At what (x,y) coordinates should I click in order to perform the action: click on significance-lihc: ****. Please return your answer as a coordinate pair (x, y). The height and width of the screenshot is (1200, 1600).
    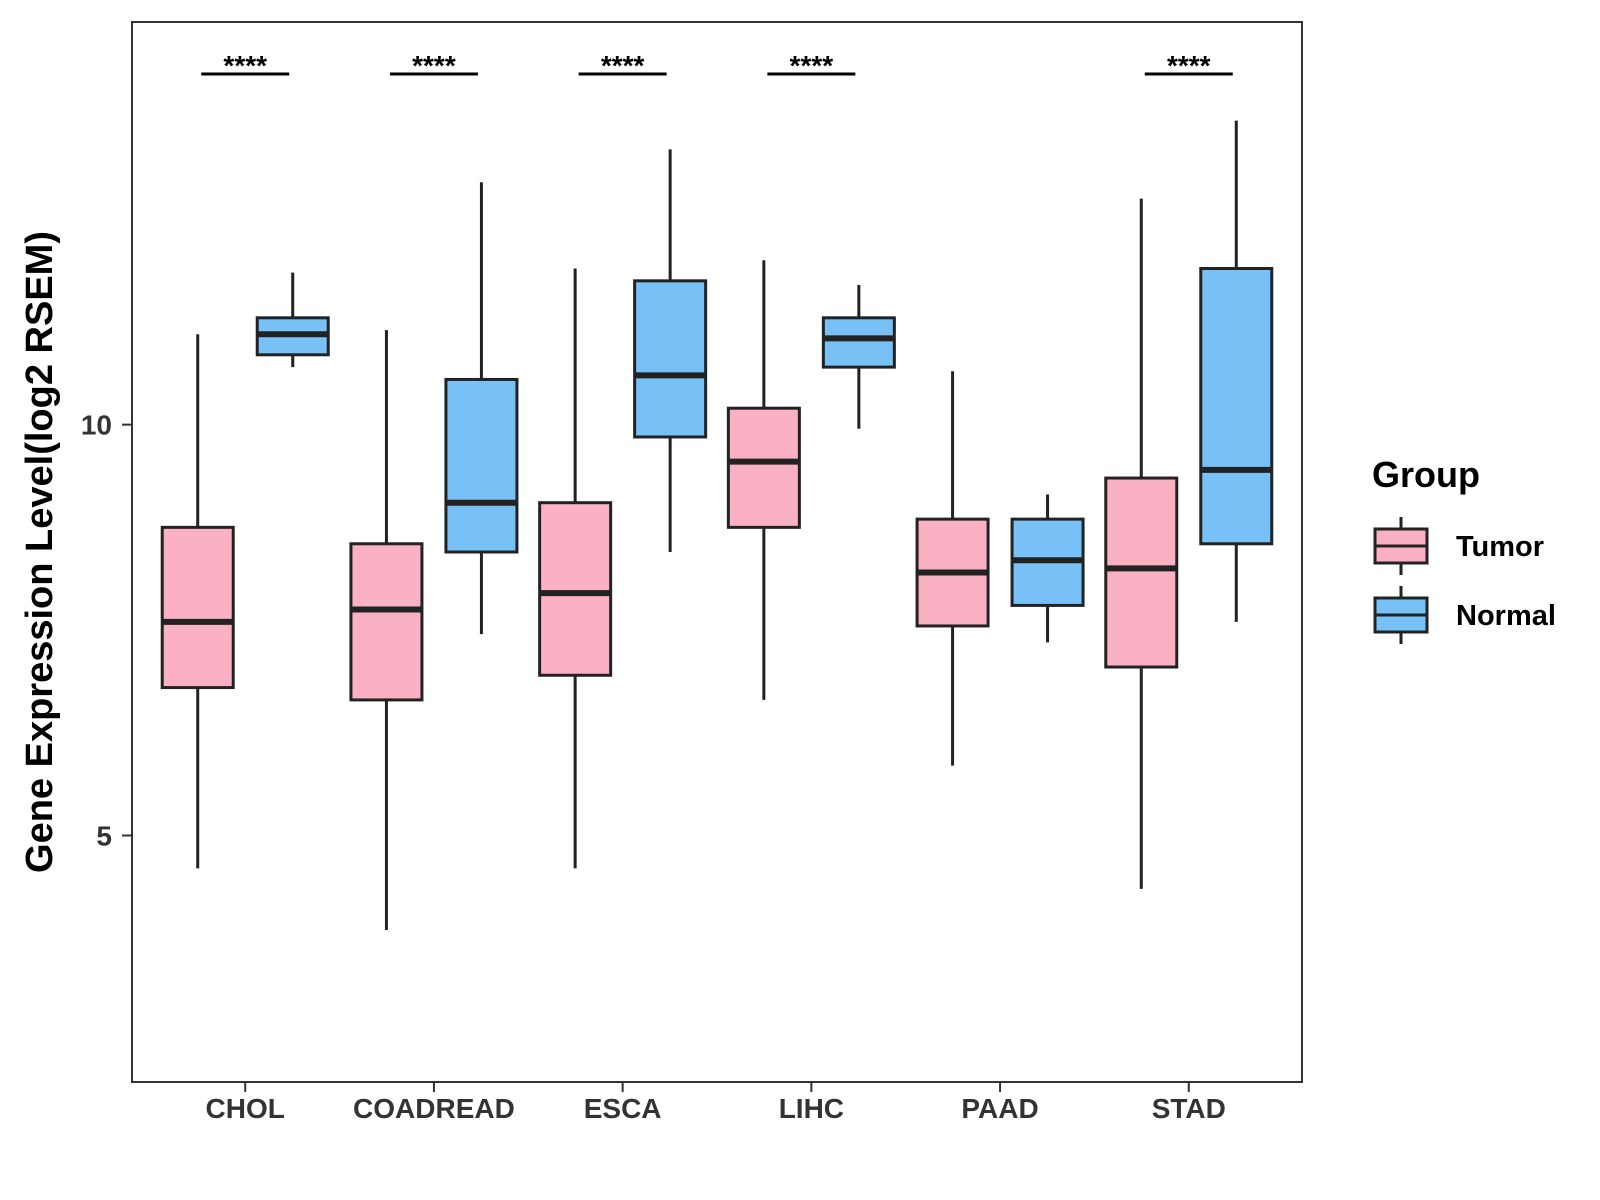
    Looking at the image, I should click on (811, 65).